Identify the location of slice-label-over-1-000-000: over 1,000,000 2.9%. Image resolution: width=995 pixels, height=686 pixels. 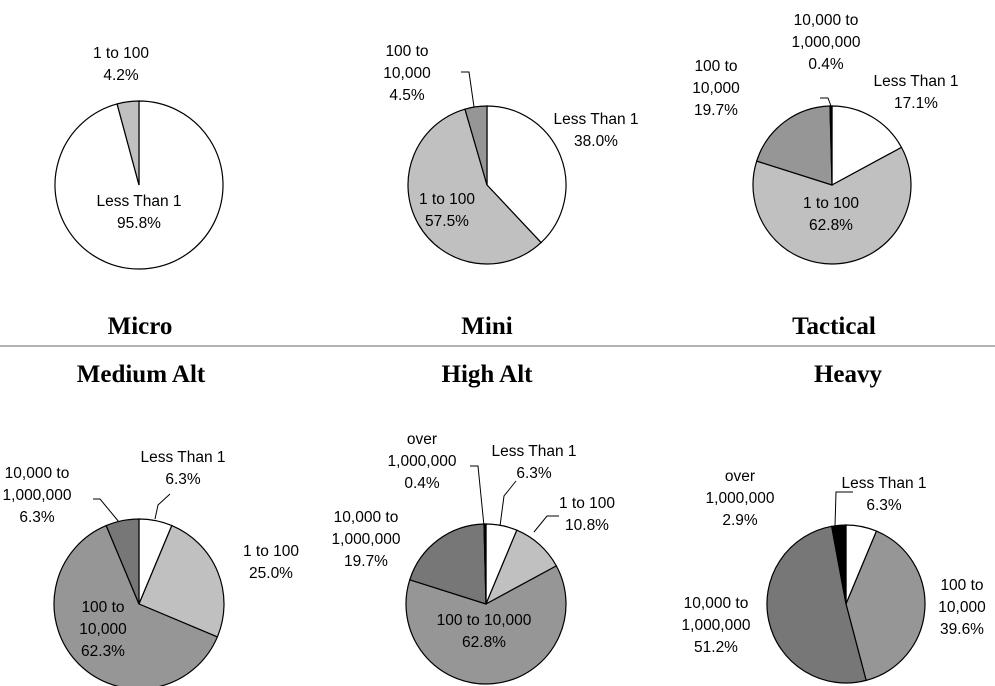
(740, 498).